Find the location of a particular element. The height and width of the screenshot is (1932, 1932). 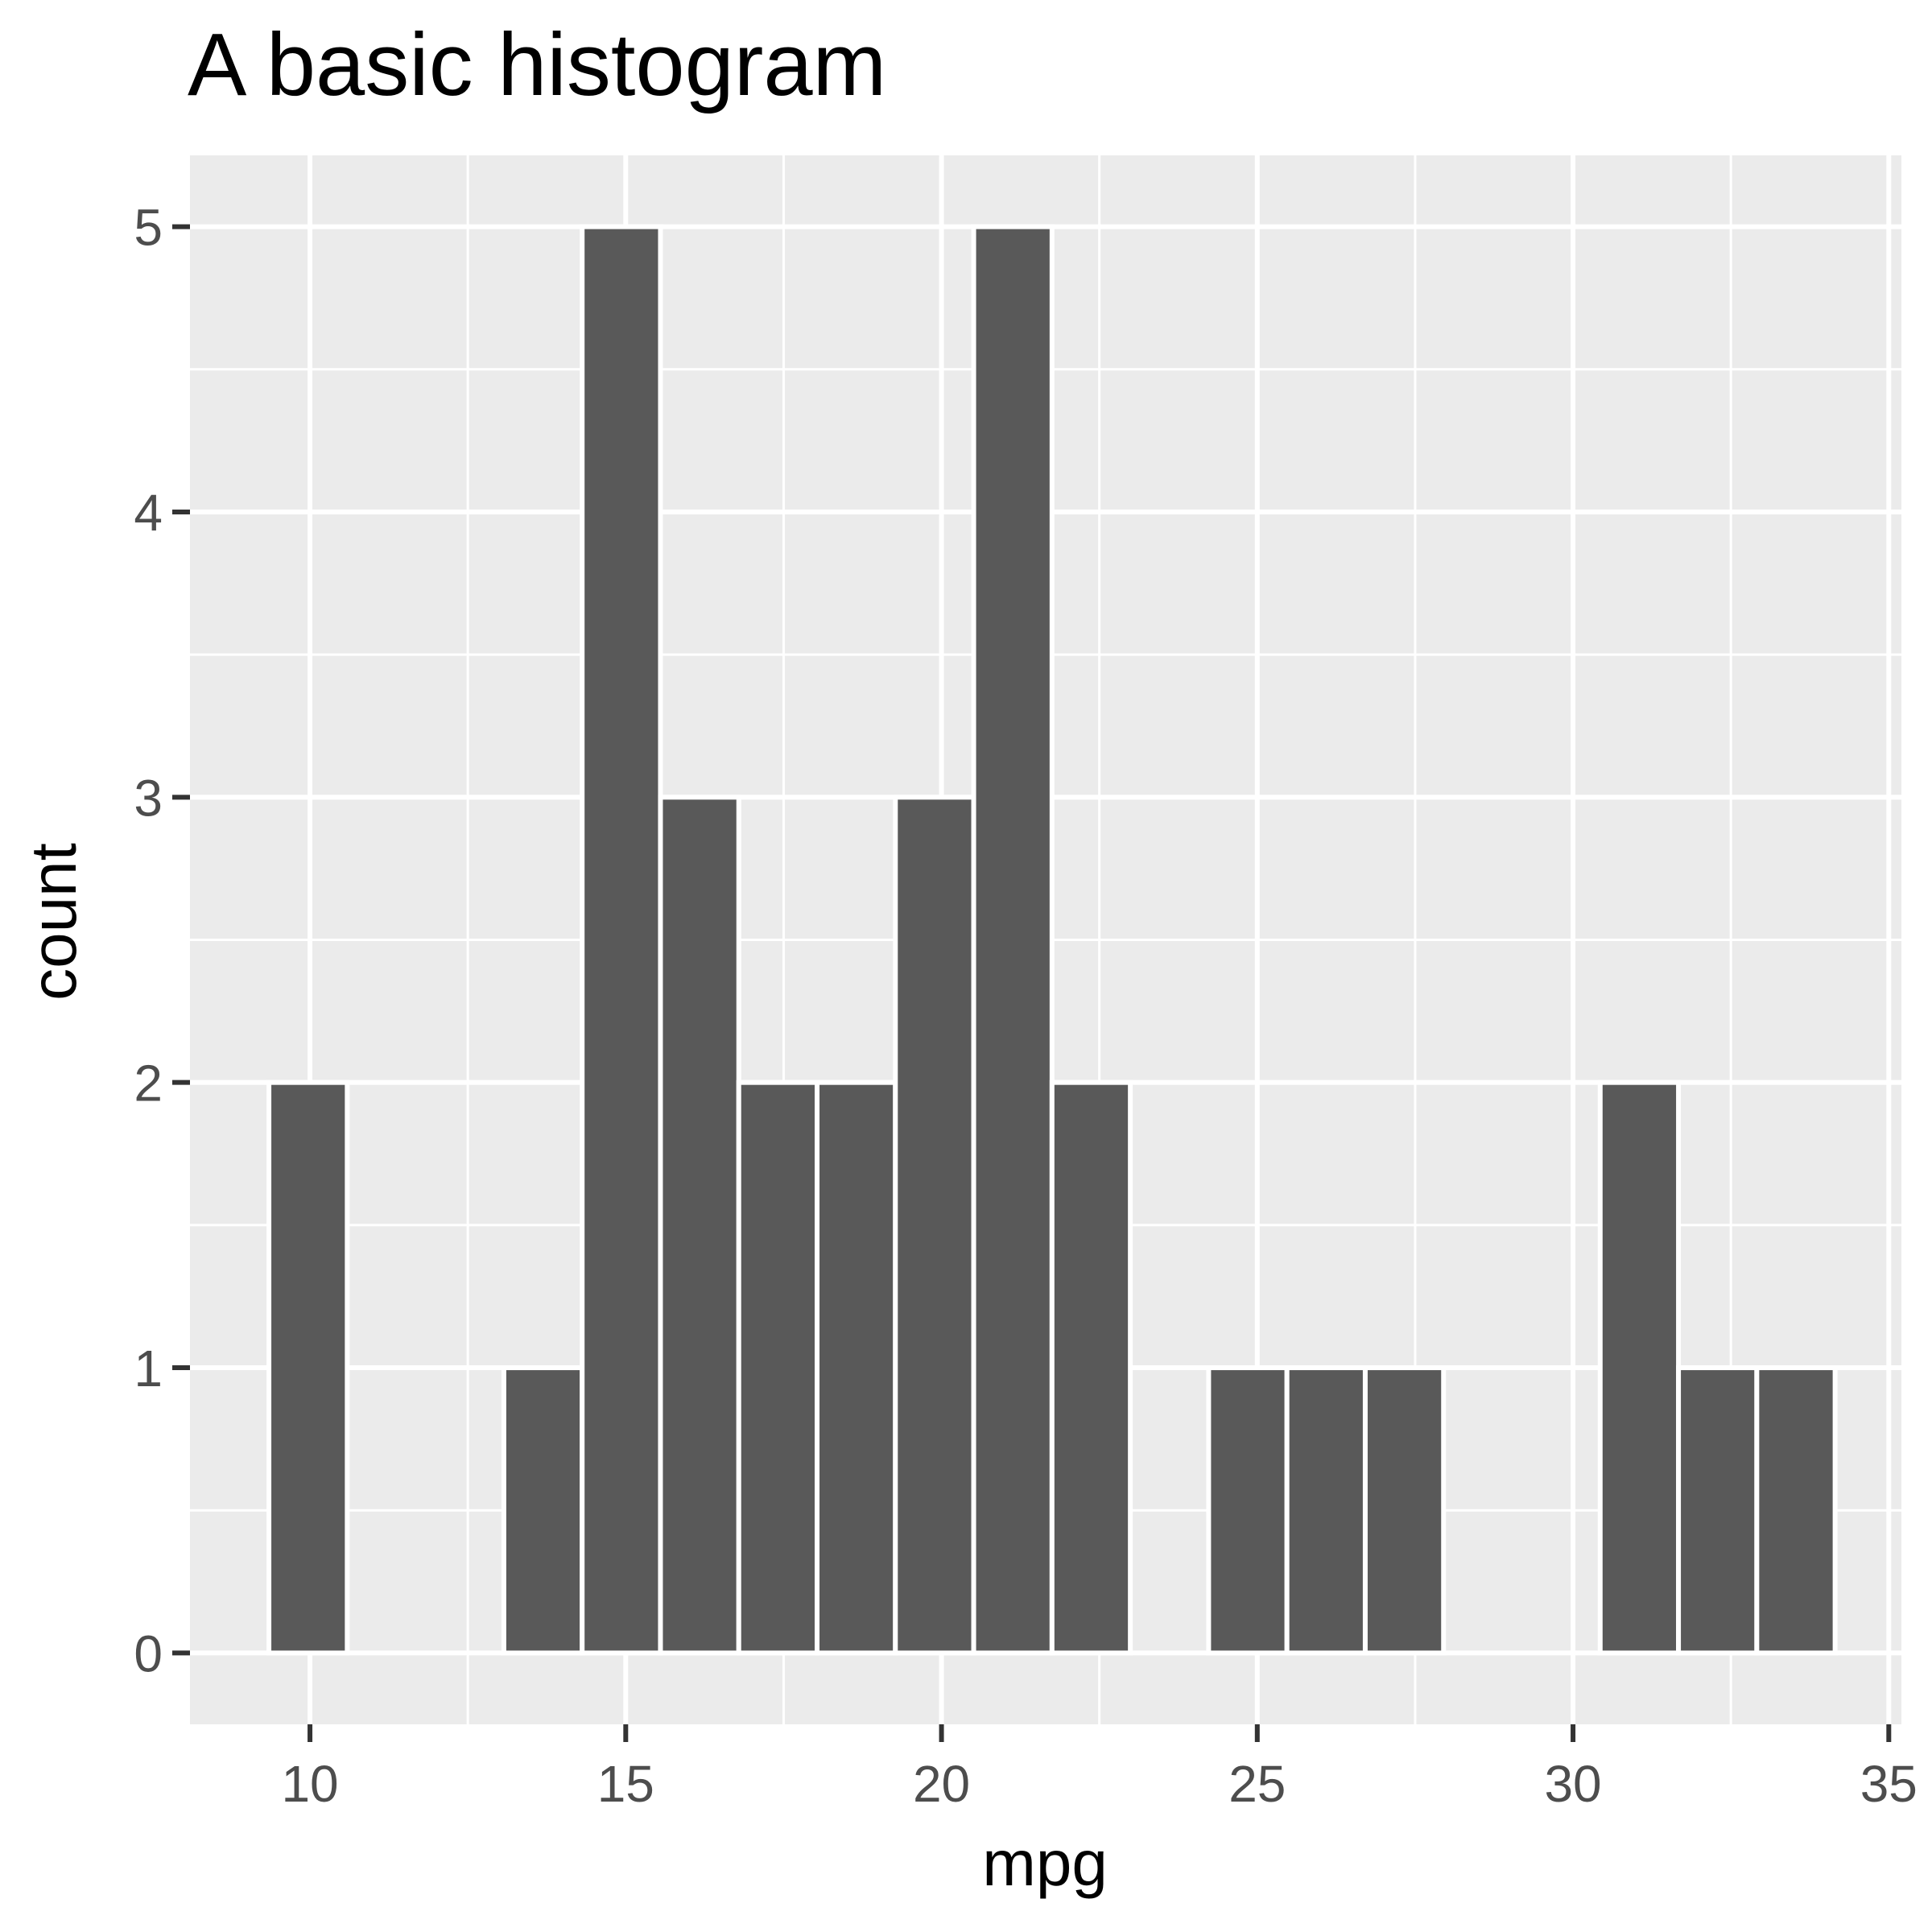

x-tick-label: 30 is located at coordinates (1572, 1784).